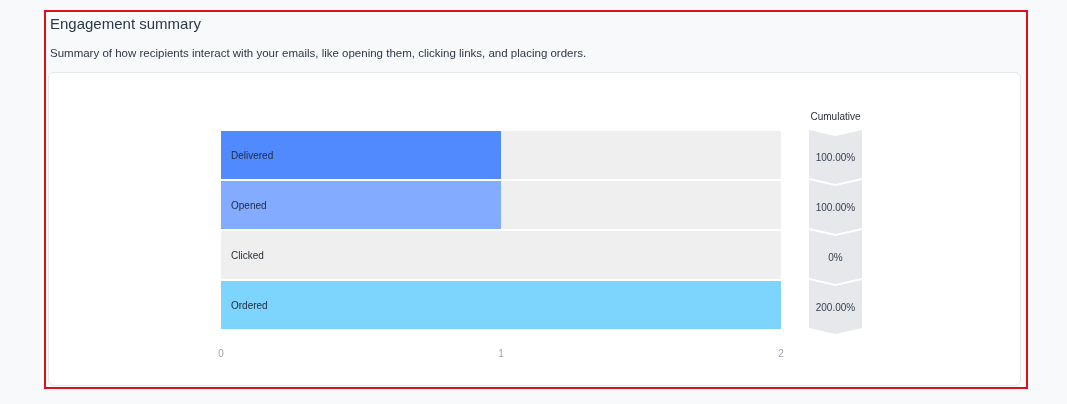 This screenshot has height=404, width=1067. Describe the element at coordinates (835, 257) in the screenshot. I see `text: 0%` at that location.